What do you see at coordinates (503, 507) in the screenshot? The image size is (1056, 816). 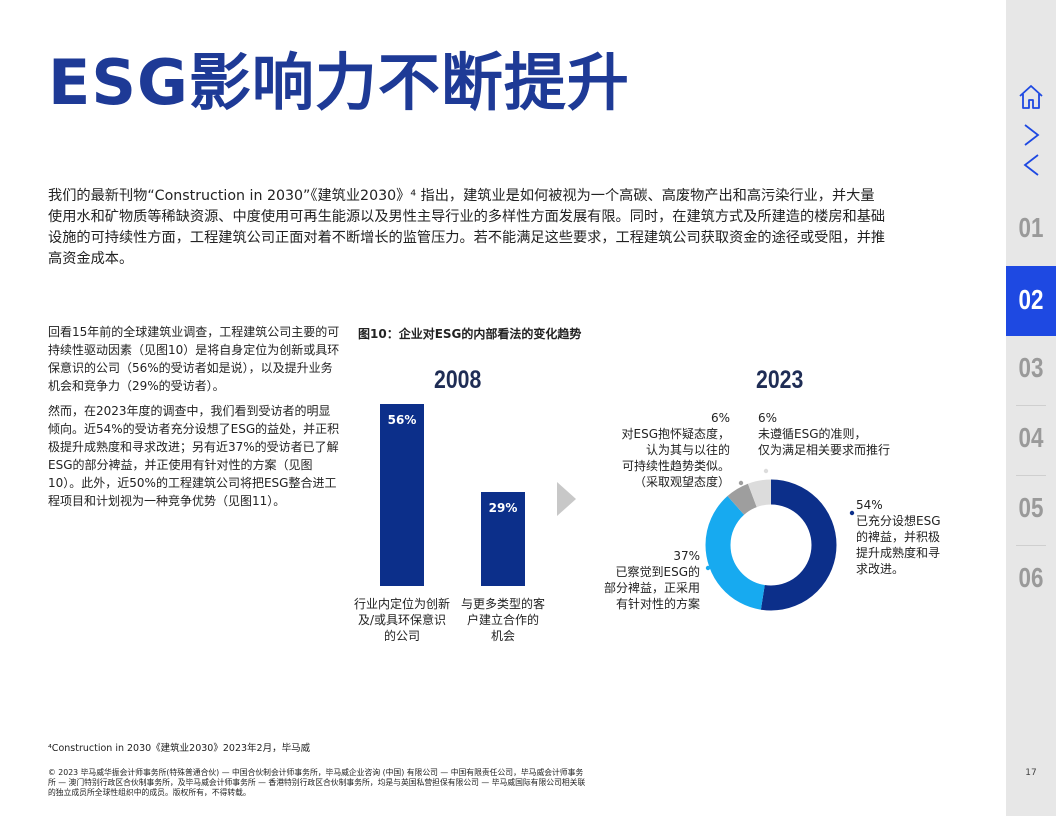 I see `bar-value-label: 29%` at bounding box center [503, 507].